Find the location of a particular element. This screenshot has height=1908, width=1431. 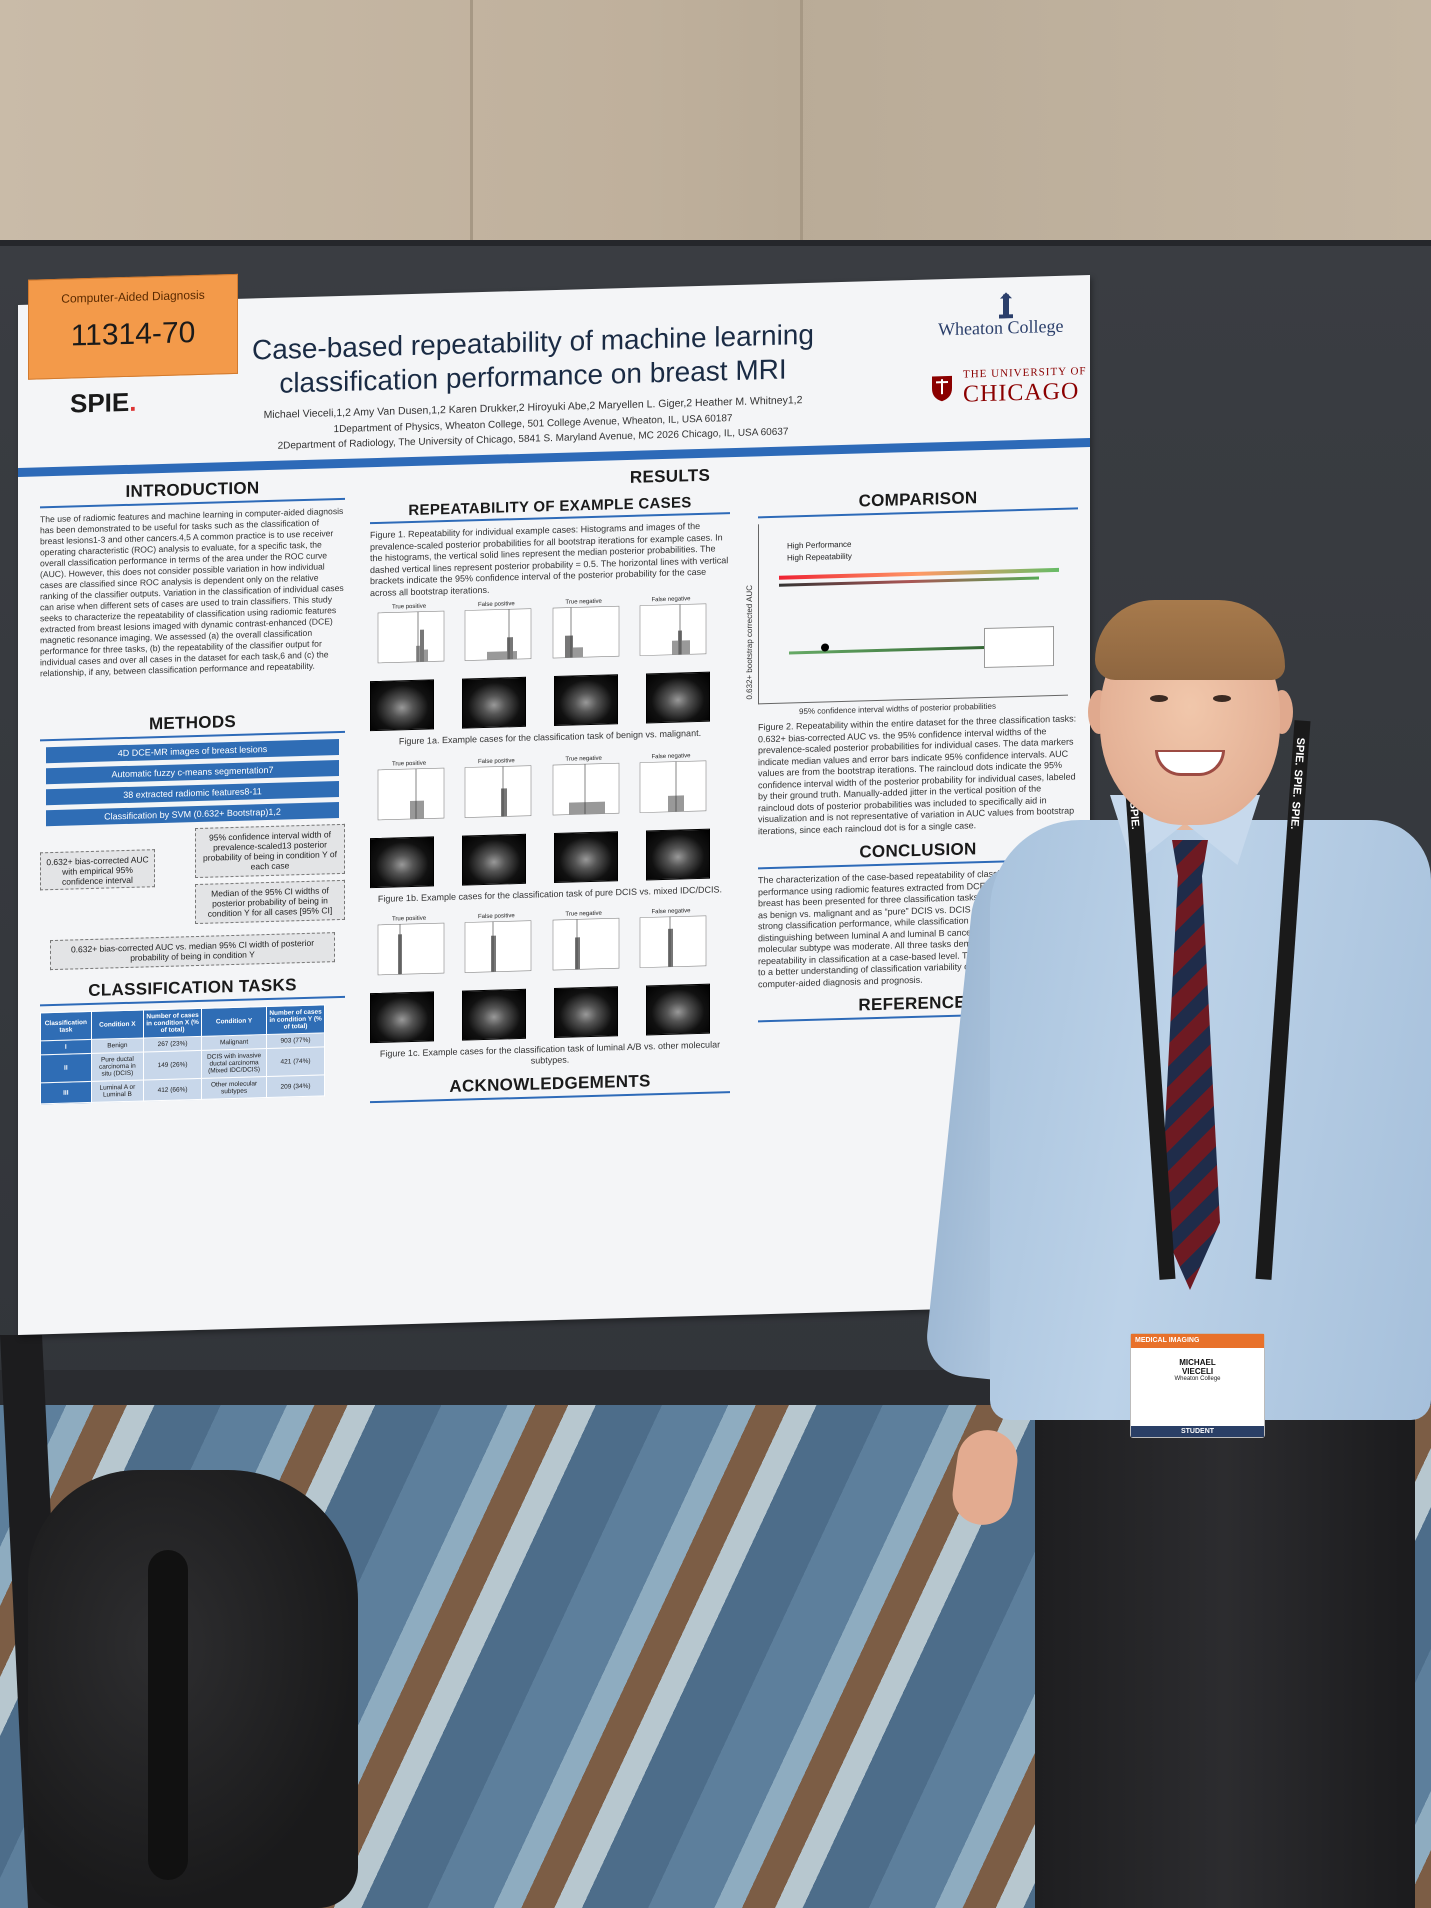

table-header: Condition X is located at coordinates (117, 1024).